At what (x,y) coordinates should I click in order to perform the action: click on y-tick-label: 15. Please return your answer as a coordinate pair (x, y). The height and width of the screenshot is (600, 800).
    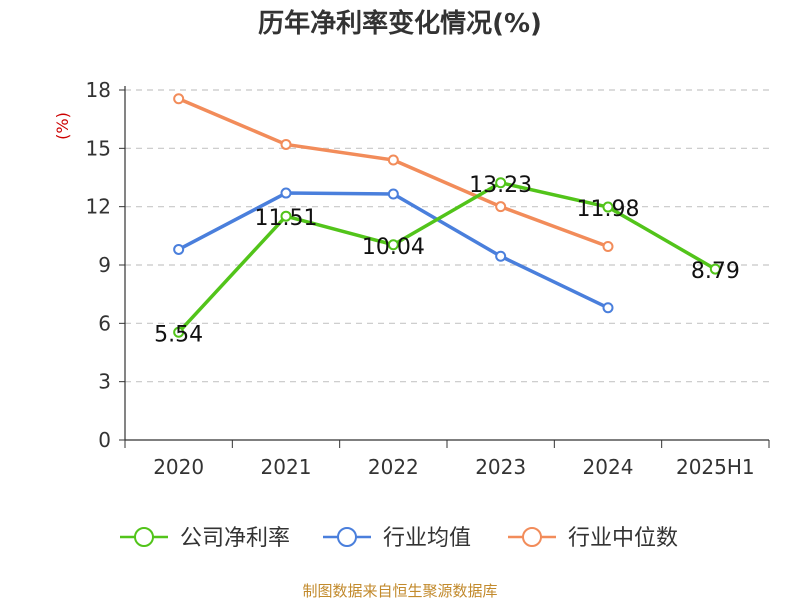
    Looking at the image, I should click on (98, 148).